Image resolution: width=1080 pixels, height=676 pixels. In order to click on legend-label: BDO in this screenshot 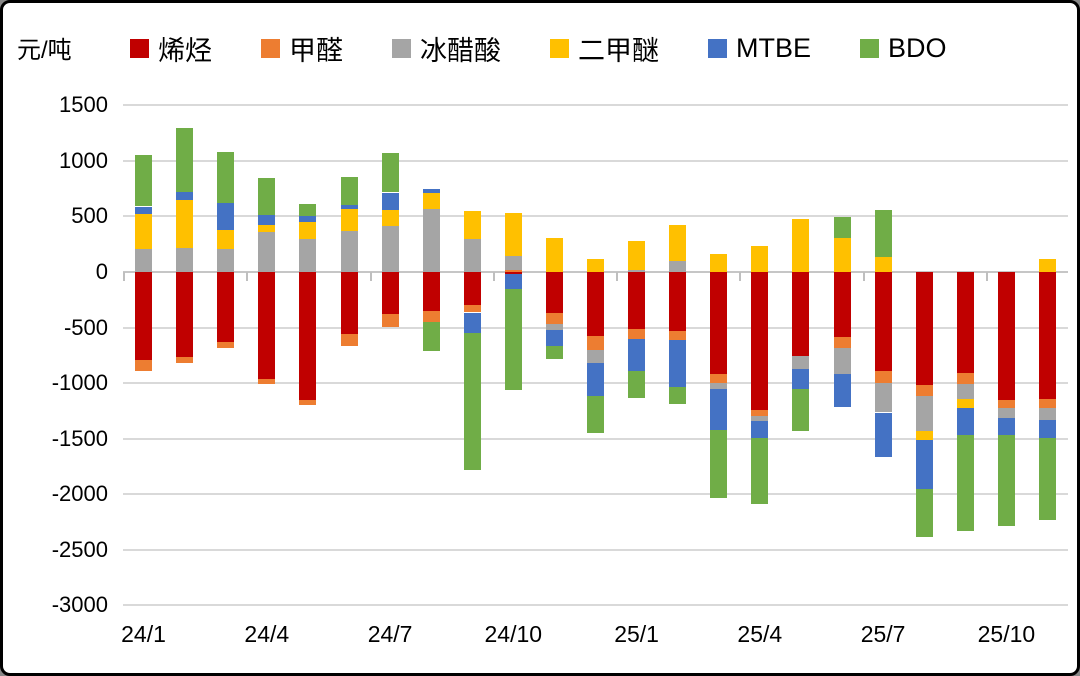, I will do `click(917, 48)`.